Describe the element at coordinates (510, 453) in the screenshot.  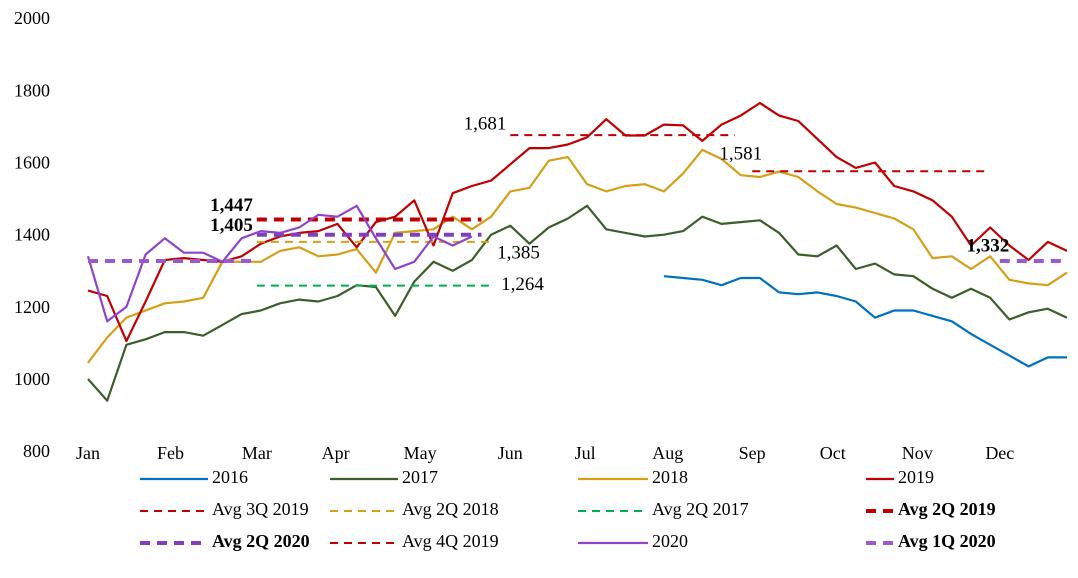
I see `x-tick-label: Jun` at that location.